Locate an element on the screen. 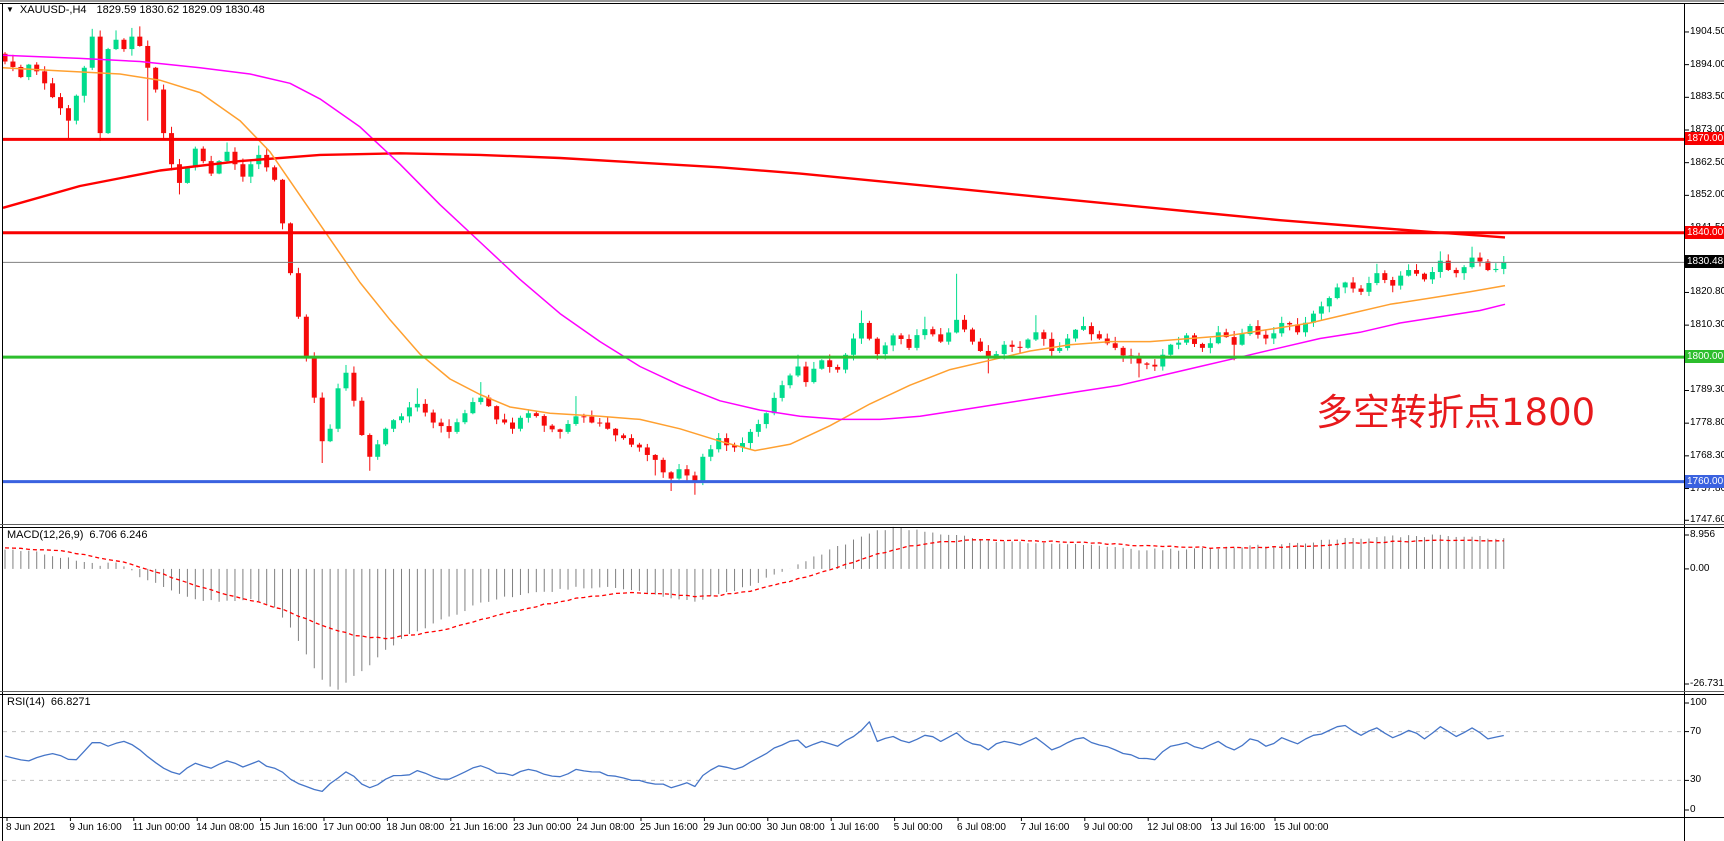 This screenshot has height=841, width=1724. time-tick-label: 30 Jun 08:00 is located at coordinates (795, 827).